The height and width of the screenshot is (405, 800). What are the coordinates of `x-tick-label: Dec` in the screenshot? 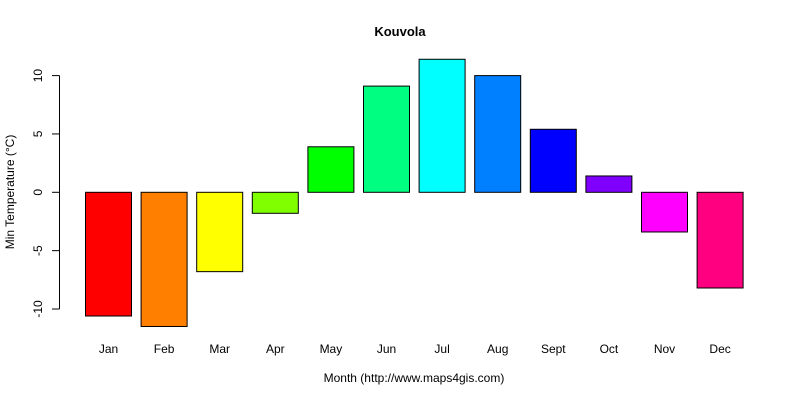 It's located at (719, 349).